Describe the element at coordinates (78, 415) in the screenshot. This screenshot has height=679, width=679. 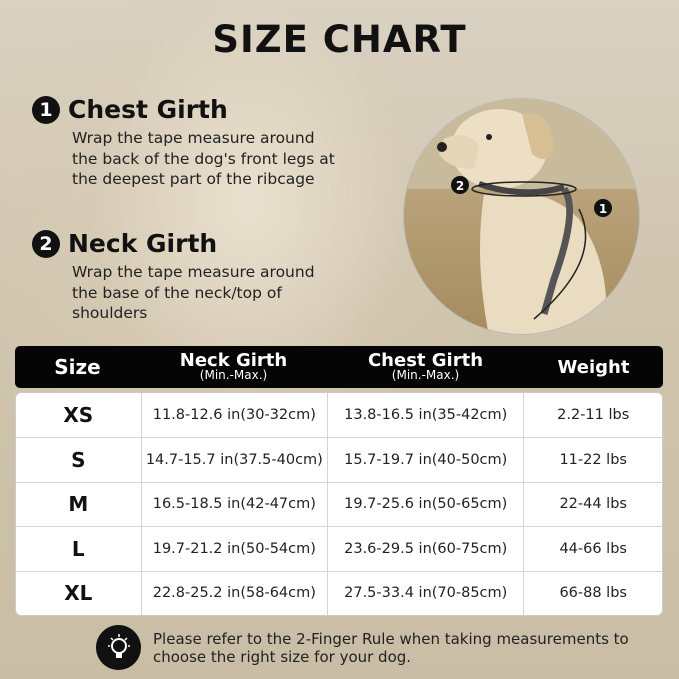
I see `size-cell: XS` at that location.